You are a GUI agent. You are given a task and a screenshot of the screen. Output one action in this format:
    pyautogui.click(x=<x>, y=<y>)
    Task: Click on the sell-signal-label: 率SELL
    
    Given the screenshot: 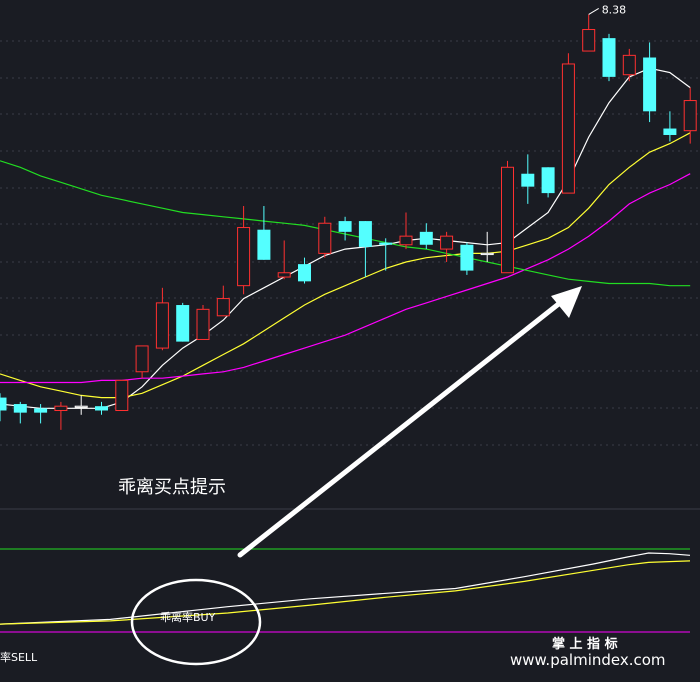 What is the action you would take?
    pyautogui.click(x=19, y=657)
    